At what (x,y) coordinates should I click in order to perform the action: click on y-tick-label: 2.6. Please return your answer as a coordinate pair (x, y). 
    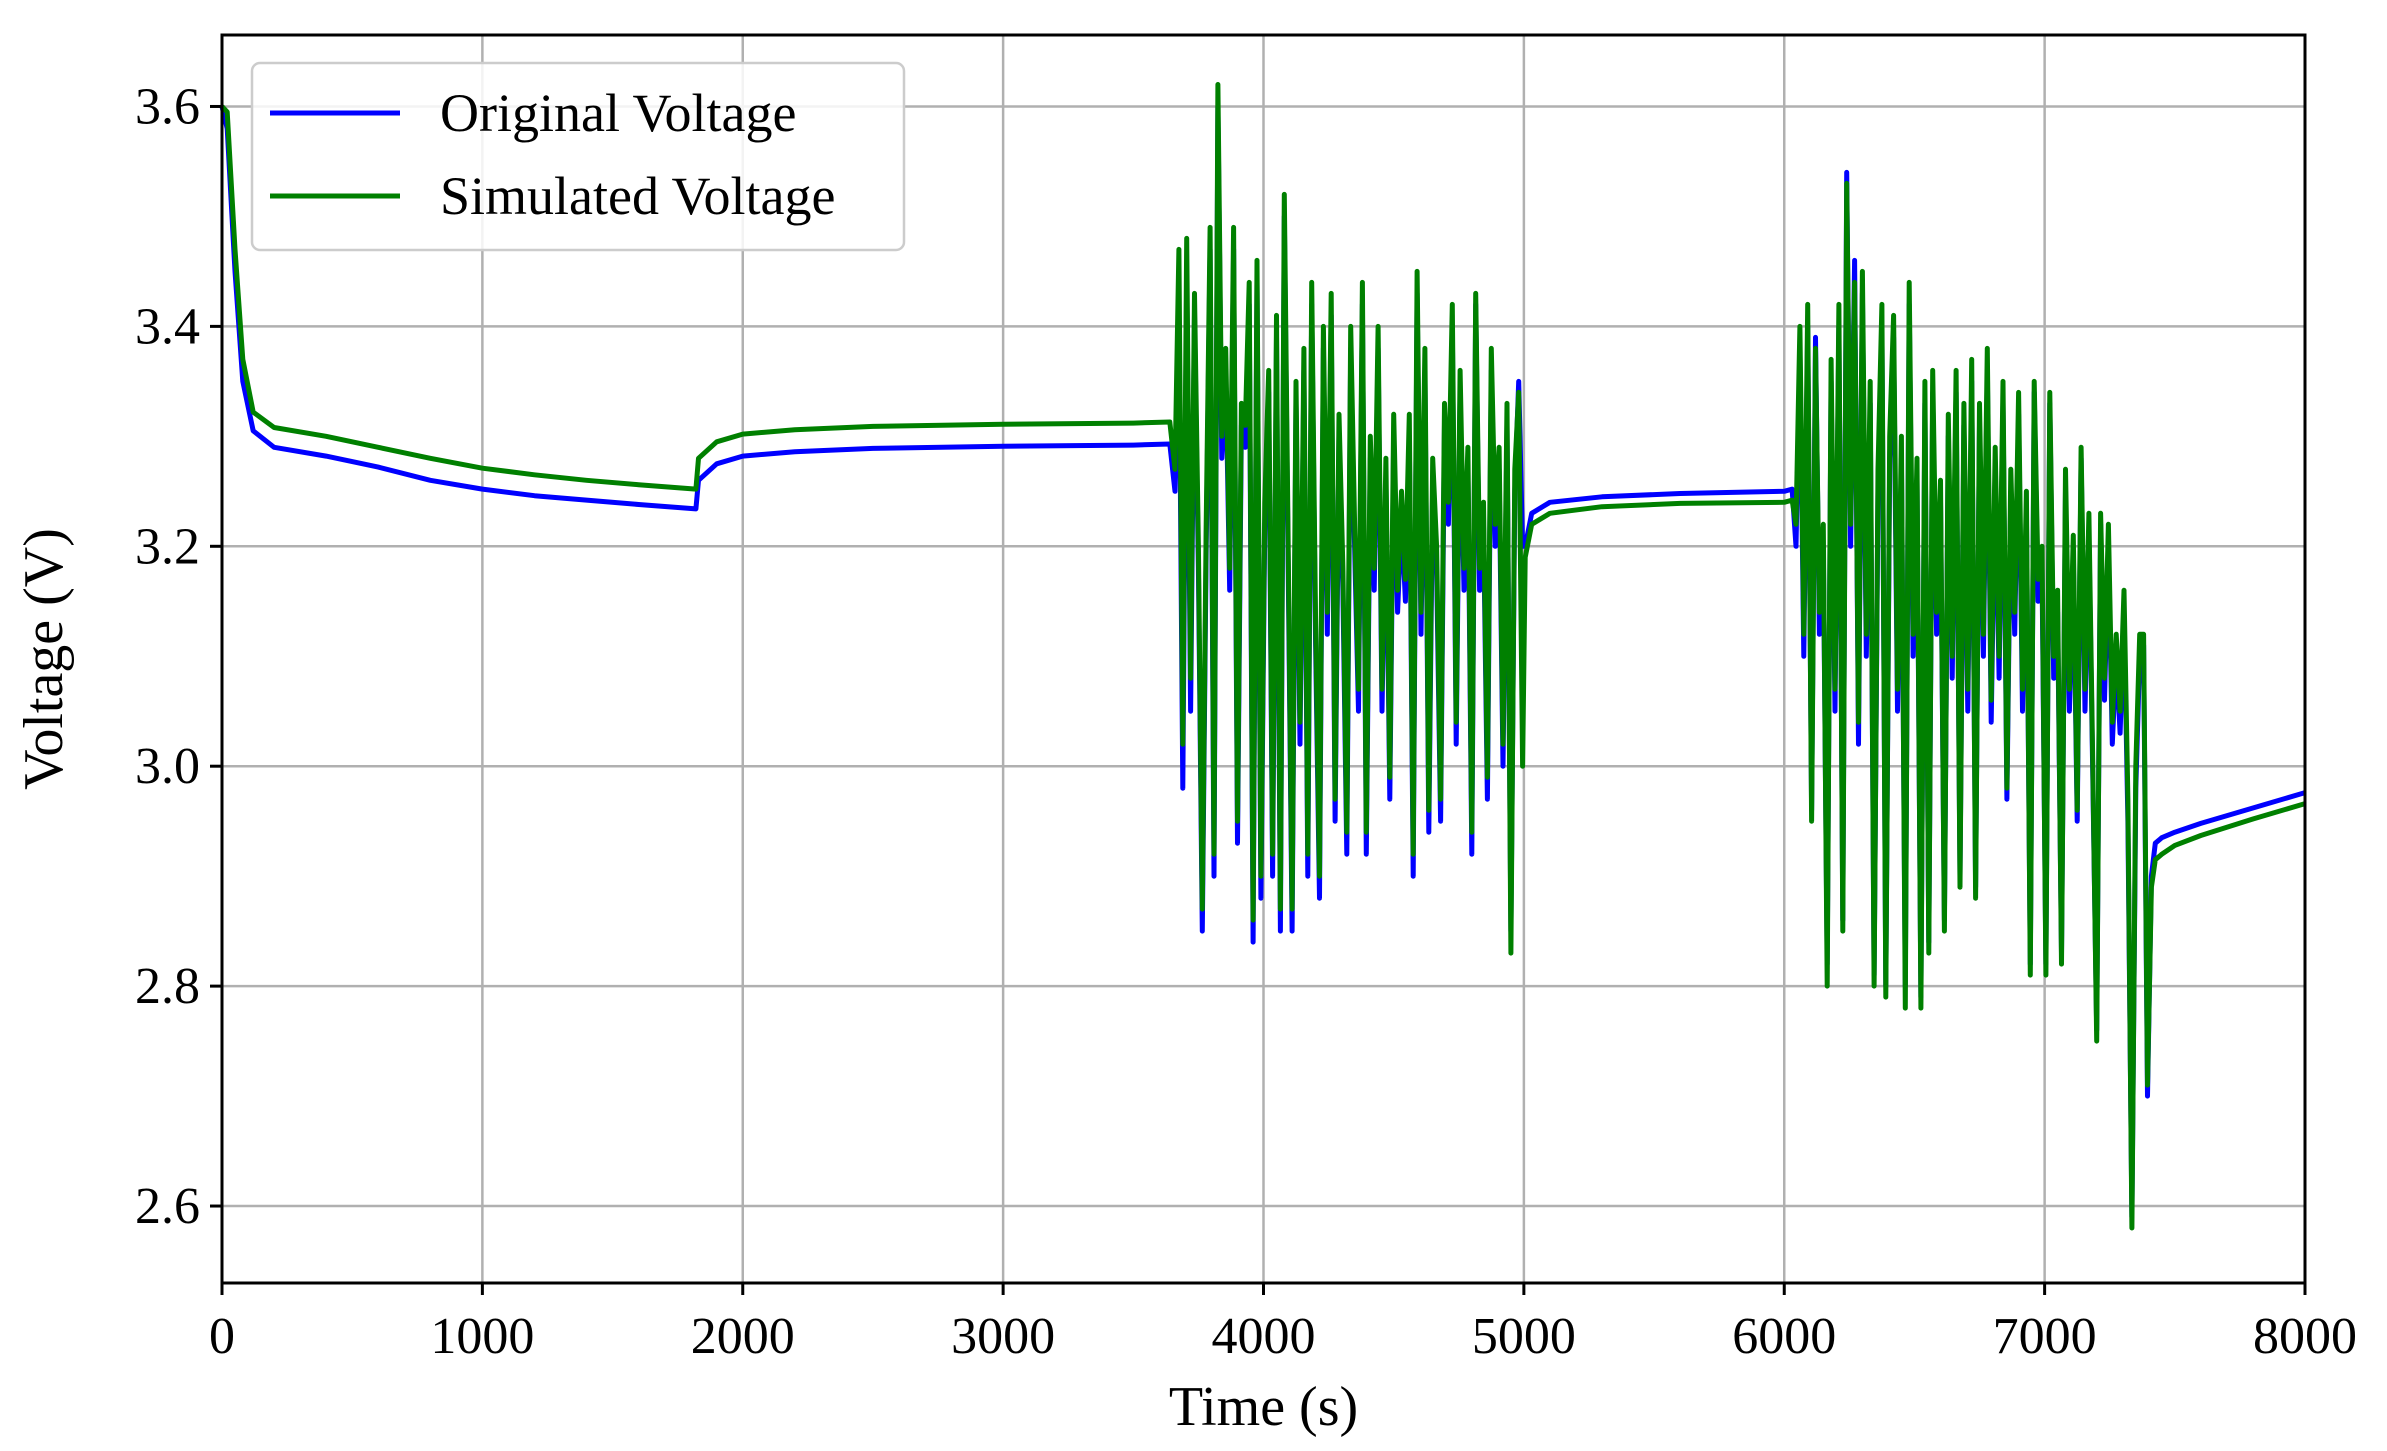
    Looking at the image, I should click on (167, 1206).